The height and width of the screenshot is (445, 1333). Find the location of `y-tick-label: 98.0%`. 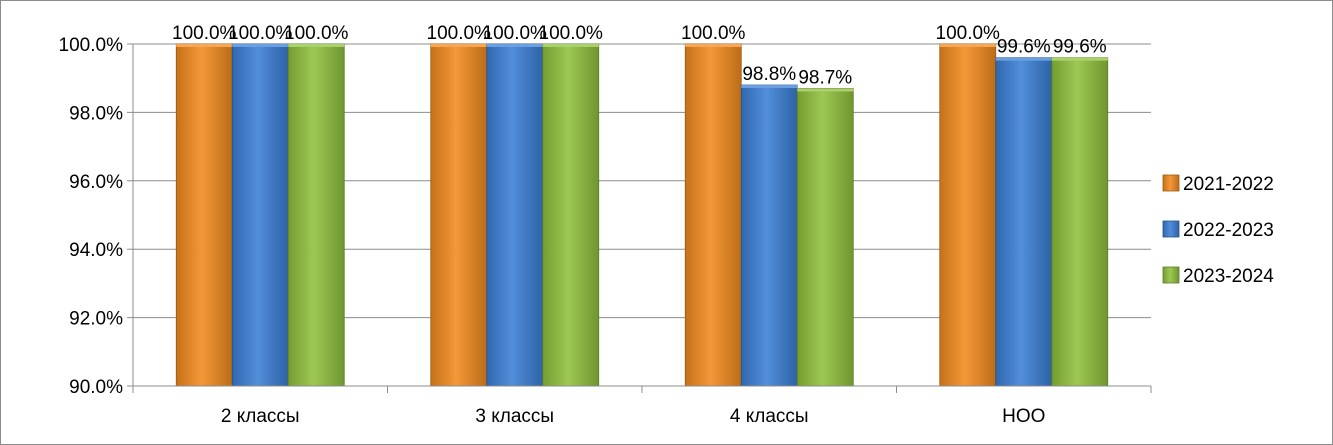

y-tick-label: 98.0% is located at coordinates (96, 113).